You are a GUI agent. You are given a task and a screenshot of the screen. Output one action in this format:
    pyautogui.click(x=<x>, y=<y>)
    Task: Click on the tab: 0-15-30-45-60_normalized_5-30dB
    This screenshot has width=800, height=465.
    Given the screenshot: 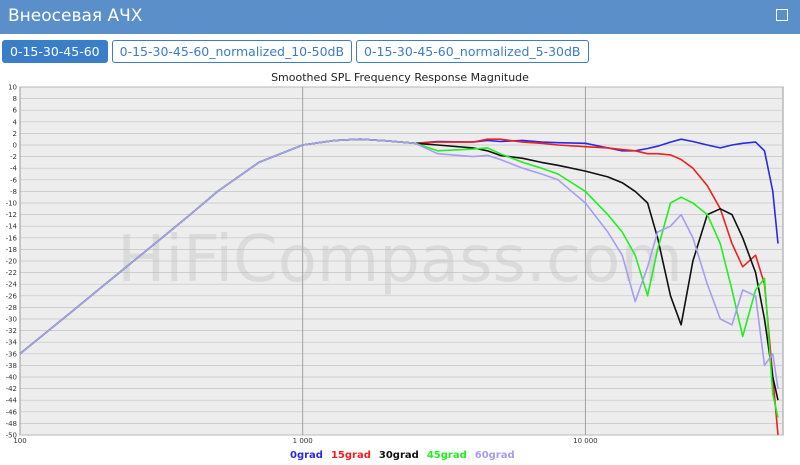 What is the action you would take?
    pyautogui.click(x=472, y=51)
    